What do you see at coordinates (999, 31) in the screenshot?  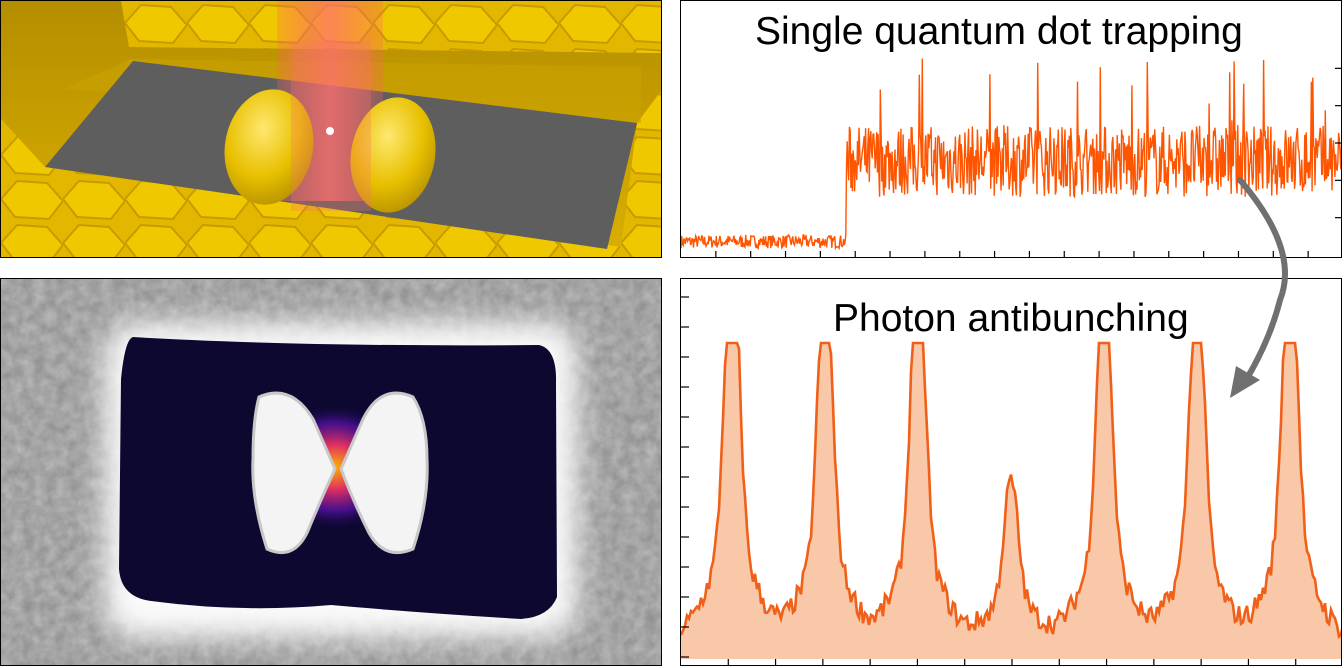 I see `trace-title: Single quantum dot trapping` at bounding box center [999, 31].